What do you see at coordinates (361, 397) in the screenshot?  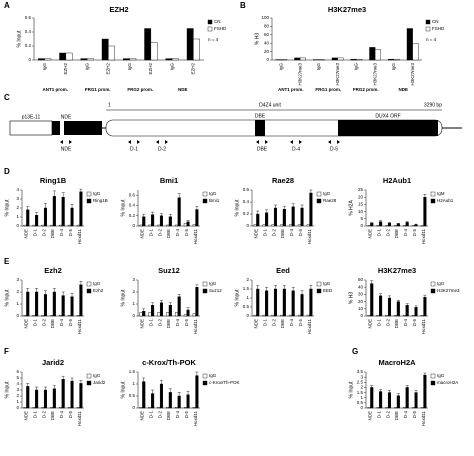 I see `y-tick-label: 1` at bounding box center [361, 397].